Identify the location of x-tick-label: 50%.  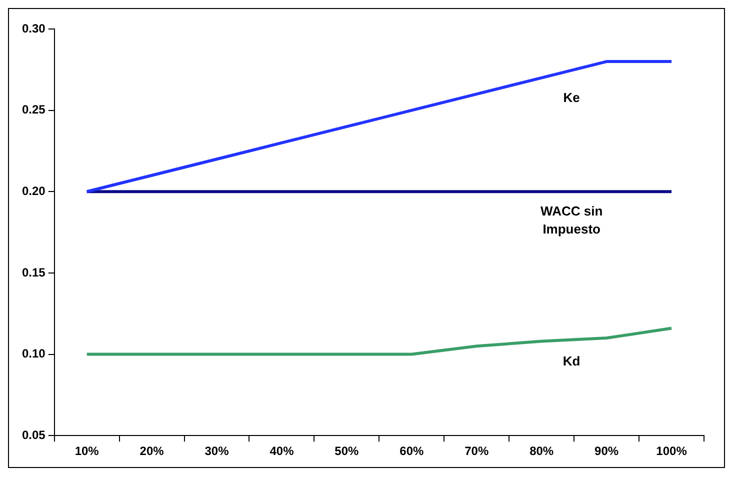
(347, 451).